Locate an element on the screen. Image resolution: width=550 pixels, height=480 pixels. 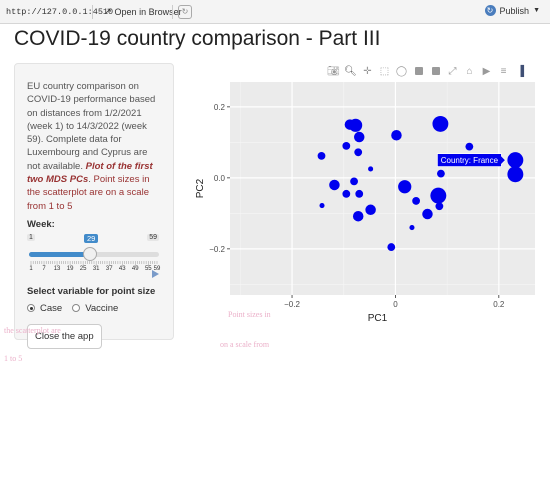
slider-tick-label: 59 is located at coordinates (157, 268).